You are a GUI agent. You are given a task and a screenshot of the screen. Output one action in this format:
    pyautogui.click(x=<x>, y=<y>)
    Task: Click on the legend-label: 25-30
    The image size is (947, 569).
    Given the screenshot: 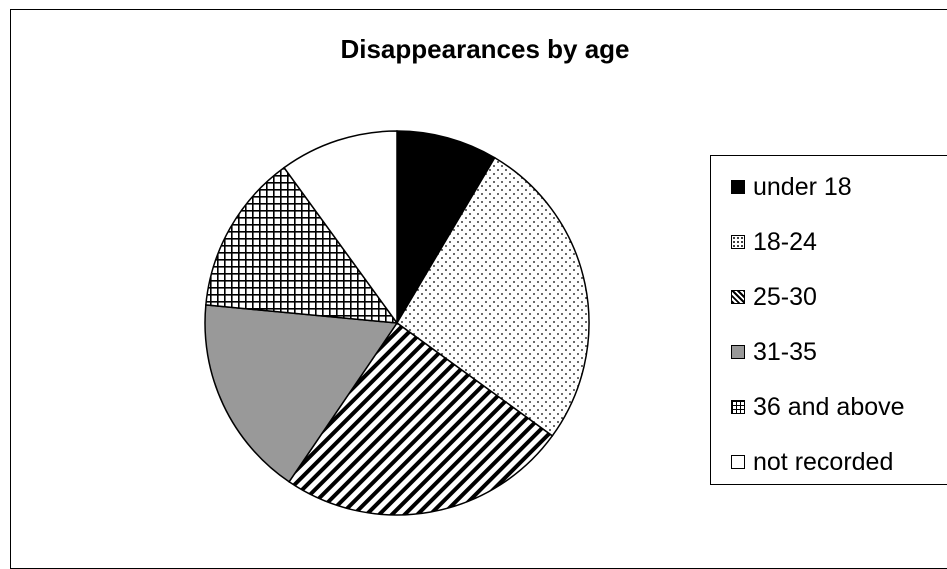 What is the action you would take?
    pyautogui.click(x=785, y=296)
    